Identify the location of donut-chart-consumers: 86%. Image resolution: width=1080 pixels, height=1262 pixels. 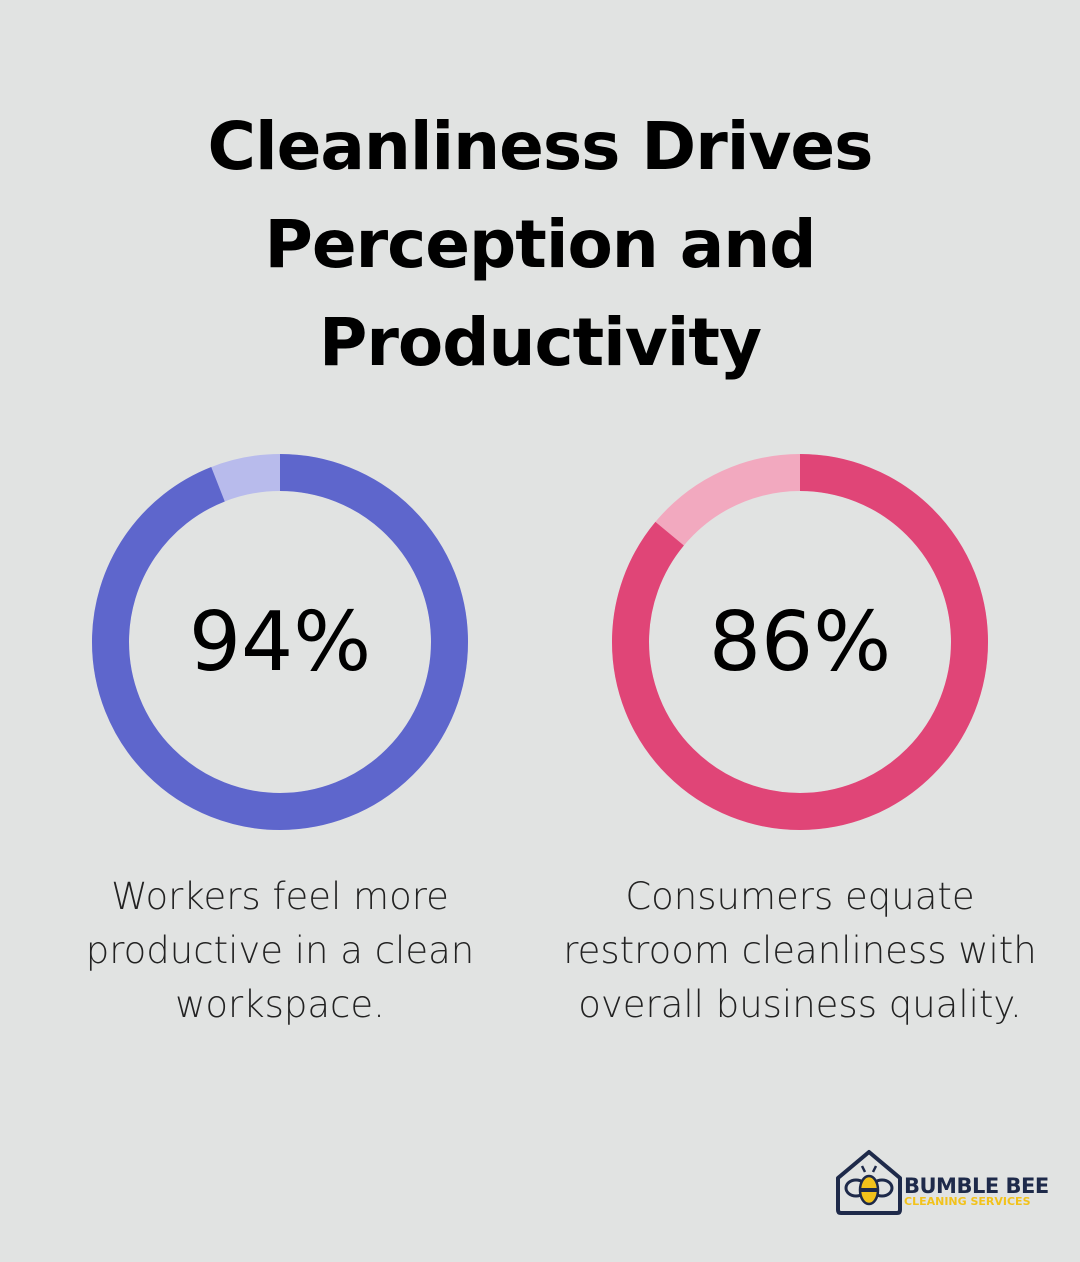
(800, 642).